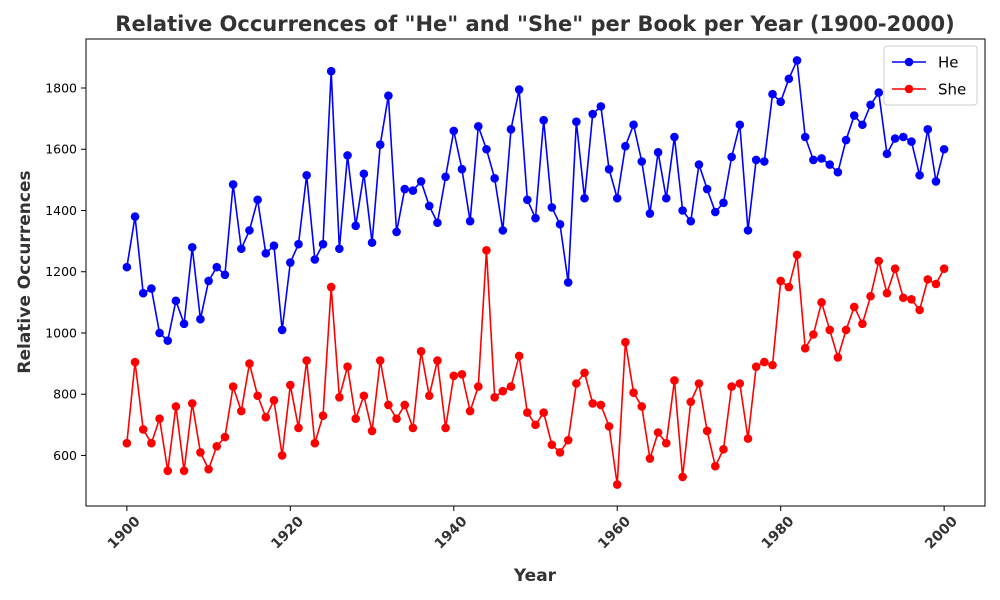 Image resolution: width=1000 pixels, height=600 pixels. I want to click on legend-item-he: He, so click(925, 63).